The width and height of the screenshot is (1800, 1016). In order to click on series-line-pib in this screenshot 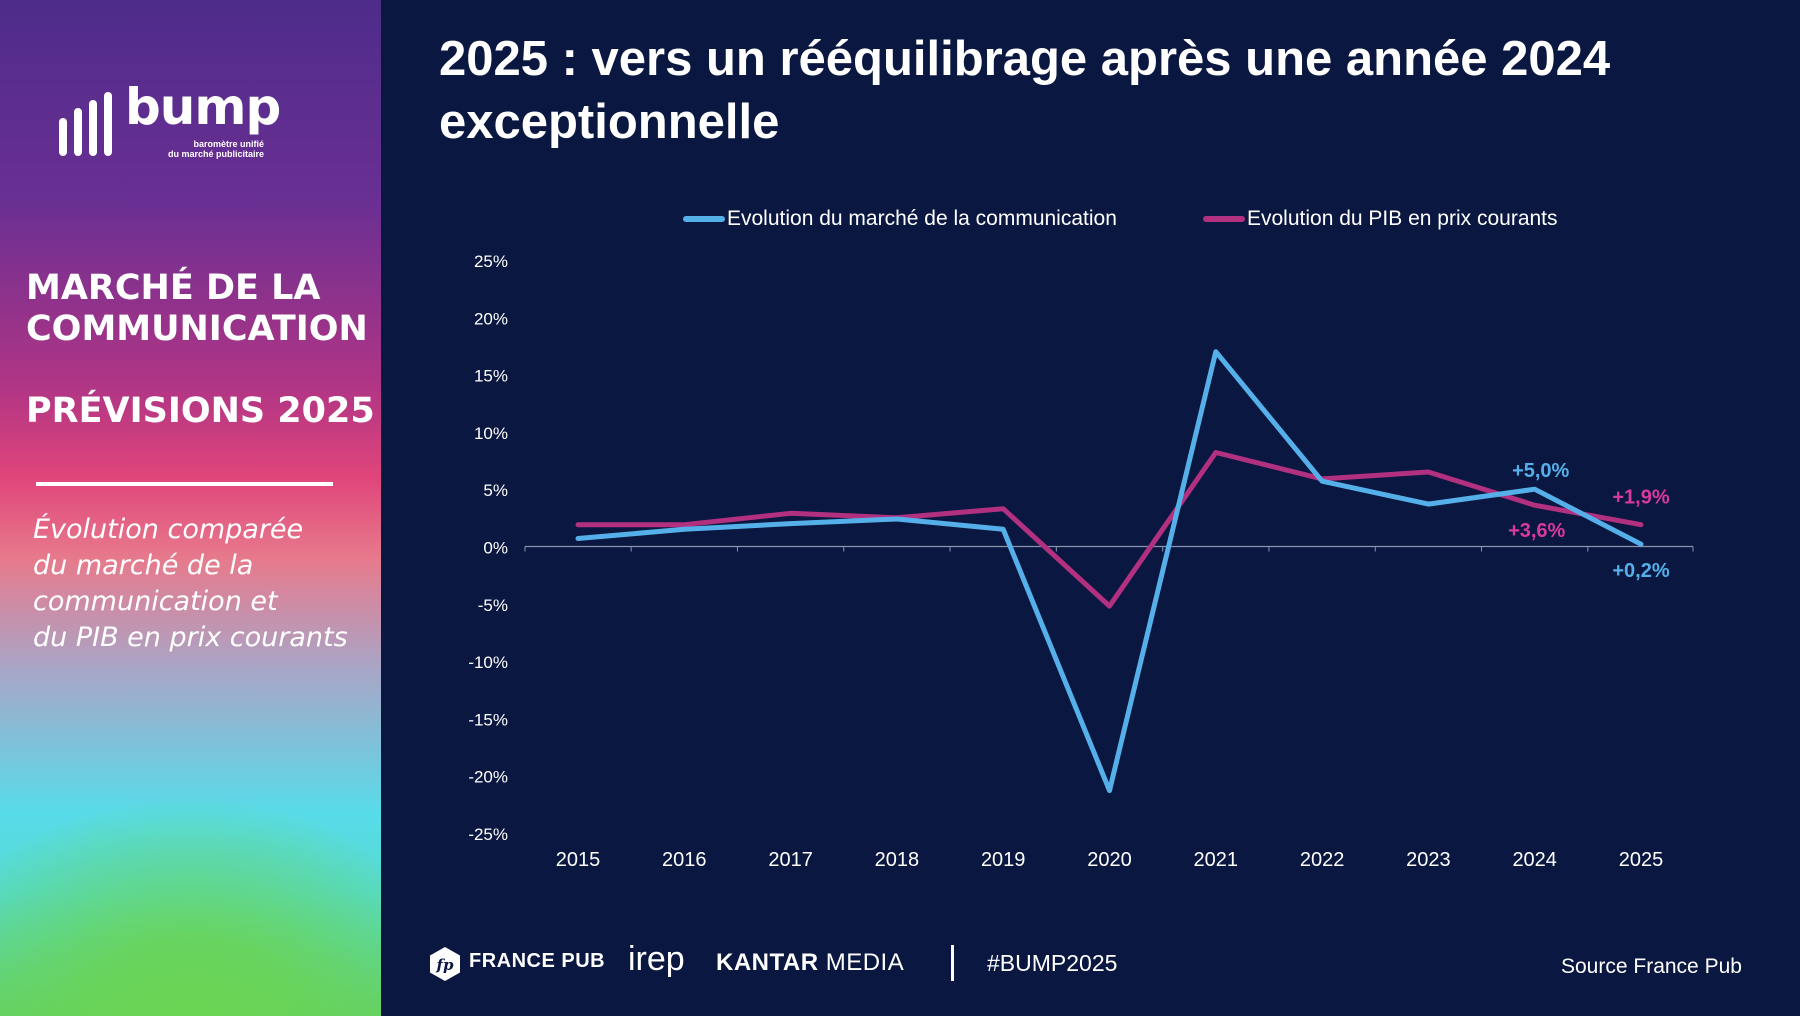, I will do `click(1109, 529)`.